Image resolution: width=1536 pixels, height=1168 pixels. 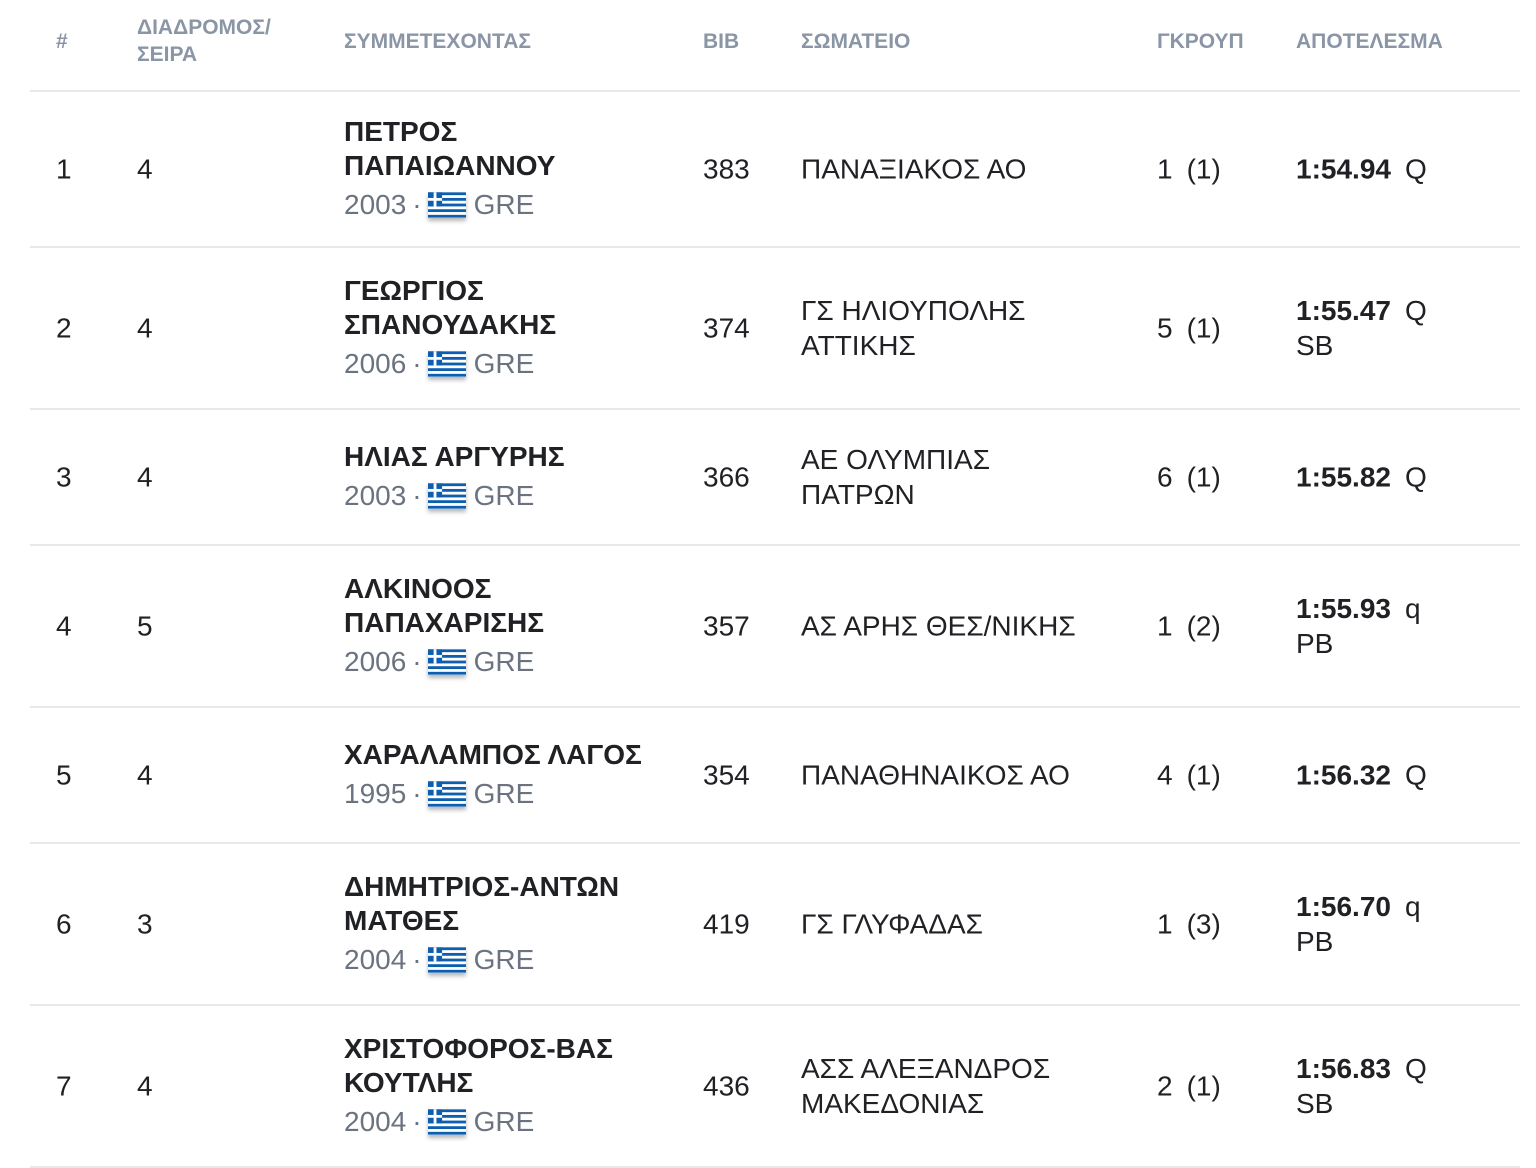 What do you see at coordinates (1412, 608) in the screenshot?
I see `qualification-mark: q` at bounding box center [1412, 608].